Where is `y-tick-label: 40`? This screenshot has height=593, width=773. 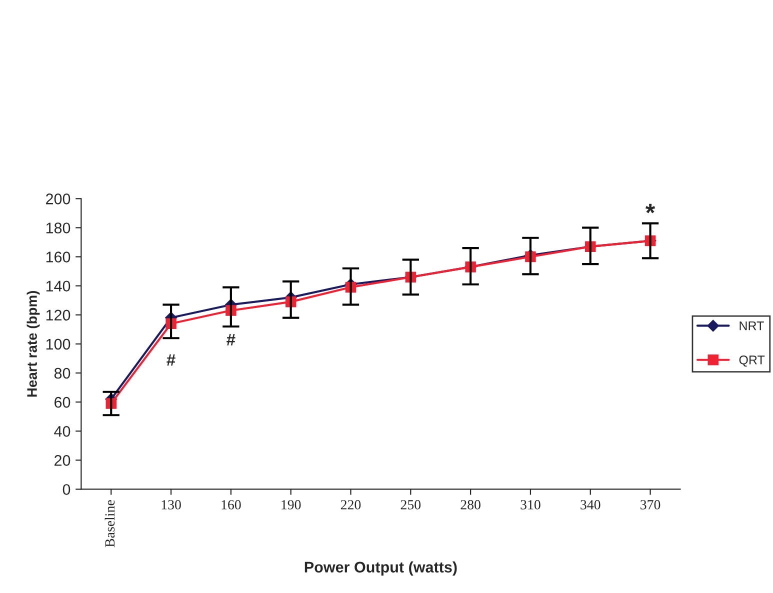
y-tick-label: 40 is located at coordinates (62, 431).